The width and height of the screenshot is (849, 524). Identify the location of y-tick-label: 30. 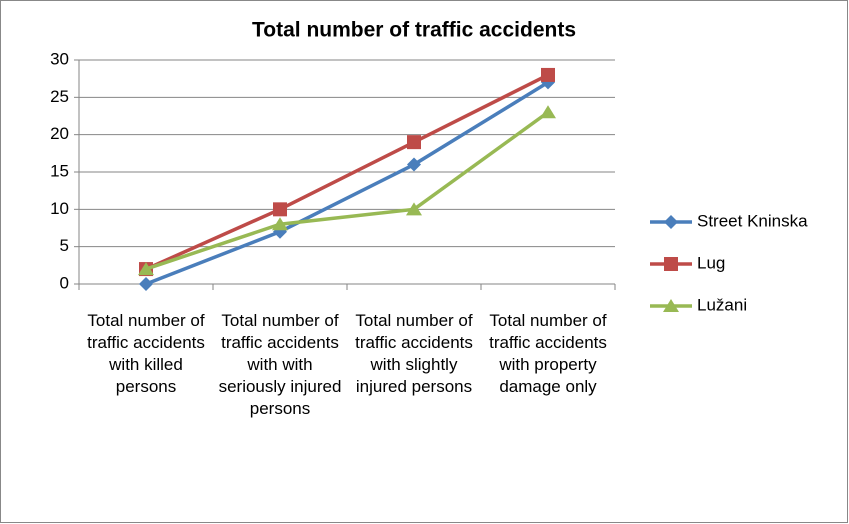
(59, 58).